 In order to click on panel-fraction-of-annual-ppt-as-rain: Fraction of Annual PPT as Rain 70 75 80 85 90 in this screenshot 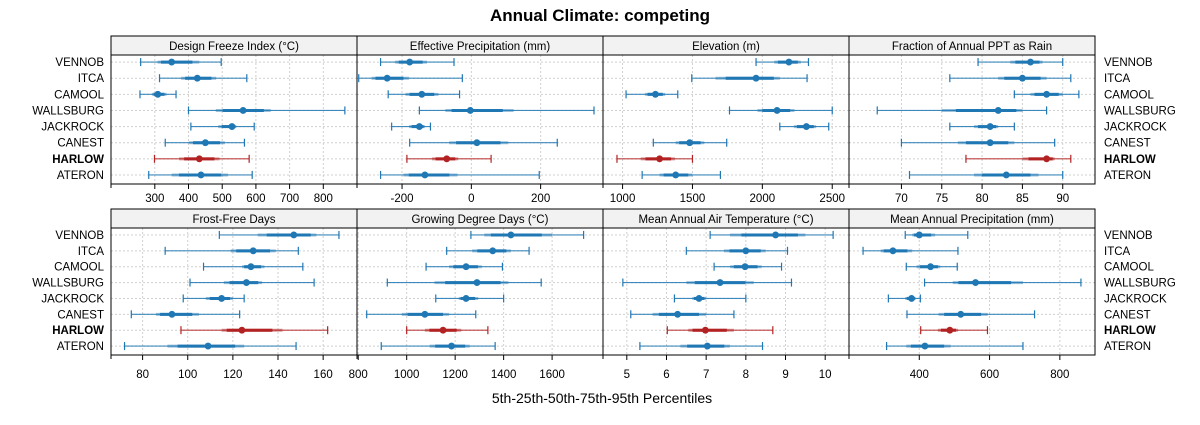, I will do `click(972, 120)`.